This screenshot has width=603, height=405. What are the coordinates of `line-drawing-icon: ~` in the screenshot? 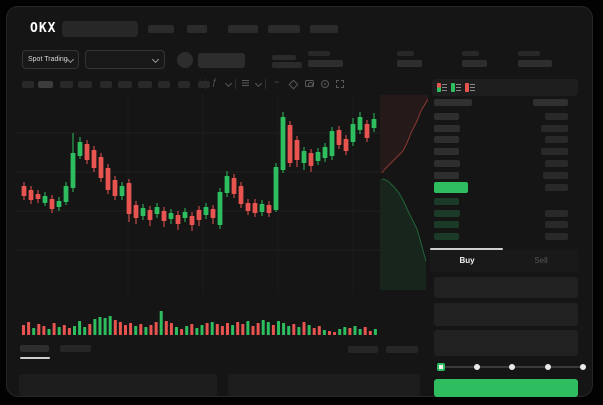 It's located at (277, 82).